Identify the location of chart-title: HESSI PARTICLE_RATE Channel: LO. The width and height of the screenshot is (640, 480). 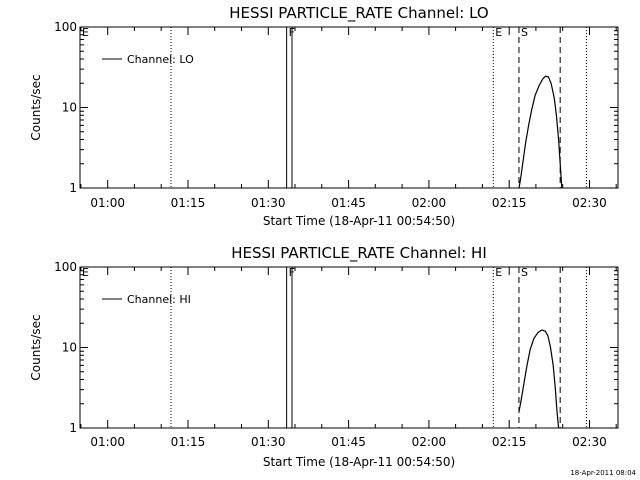
(358, 13).